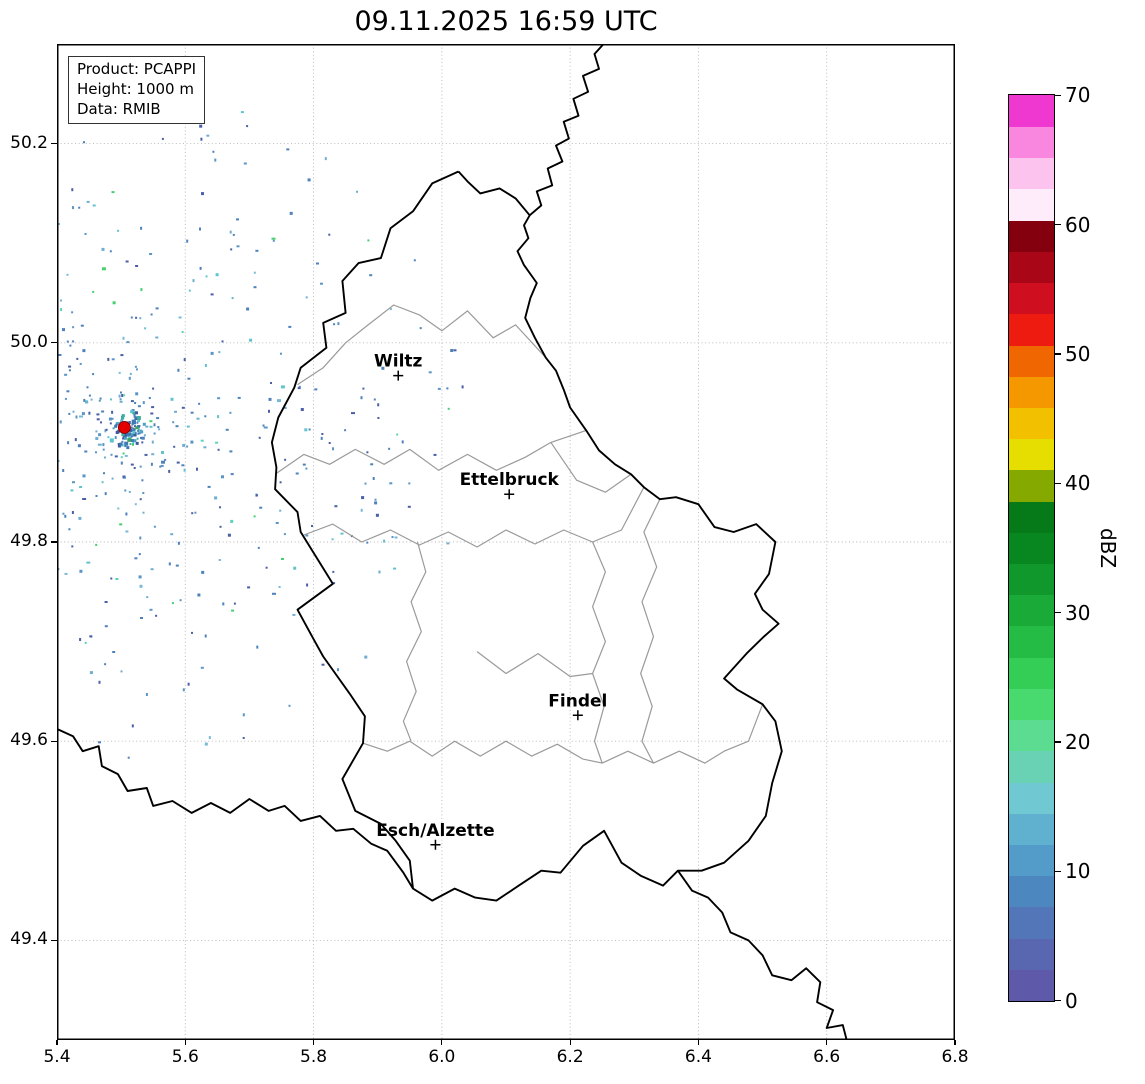  Describe the element at coordinates (506, 21) in the screenshot. I see `figure-title: 09.11.2025 16:59 UTC` at that location.